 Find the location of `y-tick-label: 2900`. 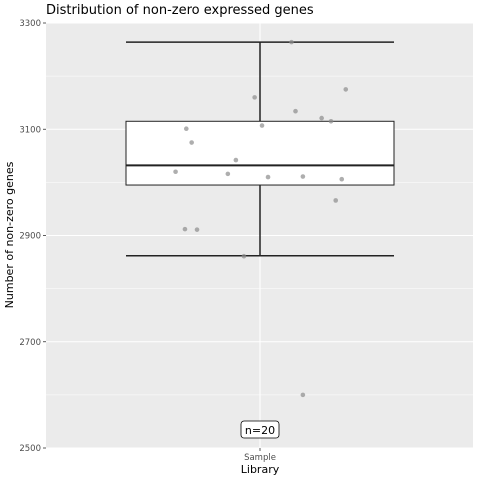

y-tick-label: 2900 is located at coordinates (30, 237).